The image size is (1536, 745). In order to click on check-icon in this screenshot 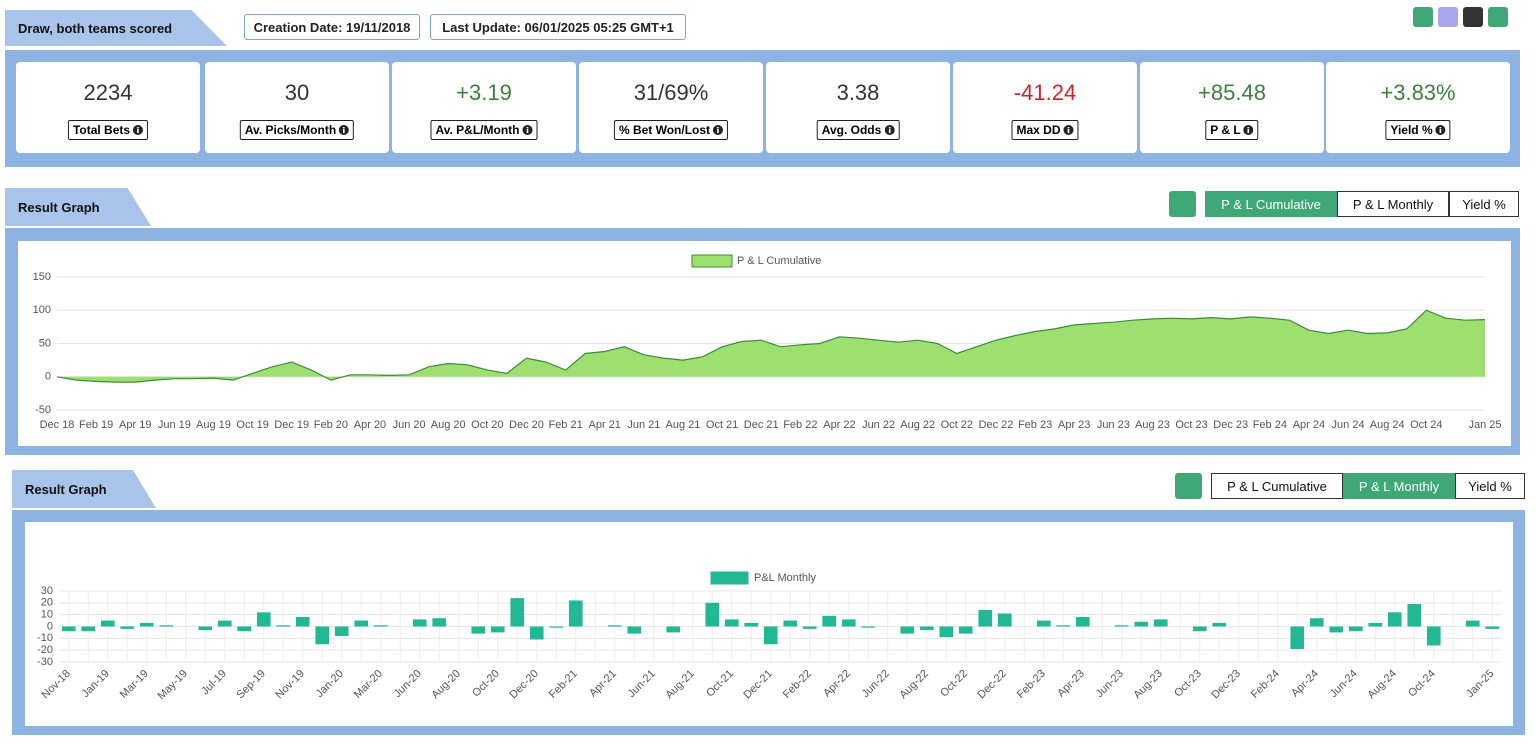, I will do `click(1423, 17)`.